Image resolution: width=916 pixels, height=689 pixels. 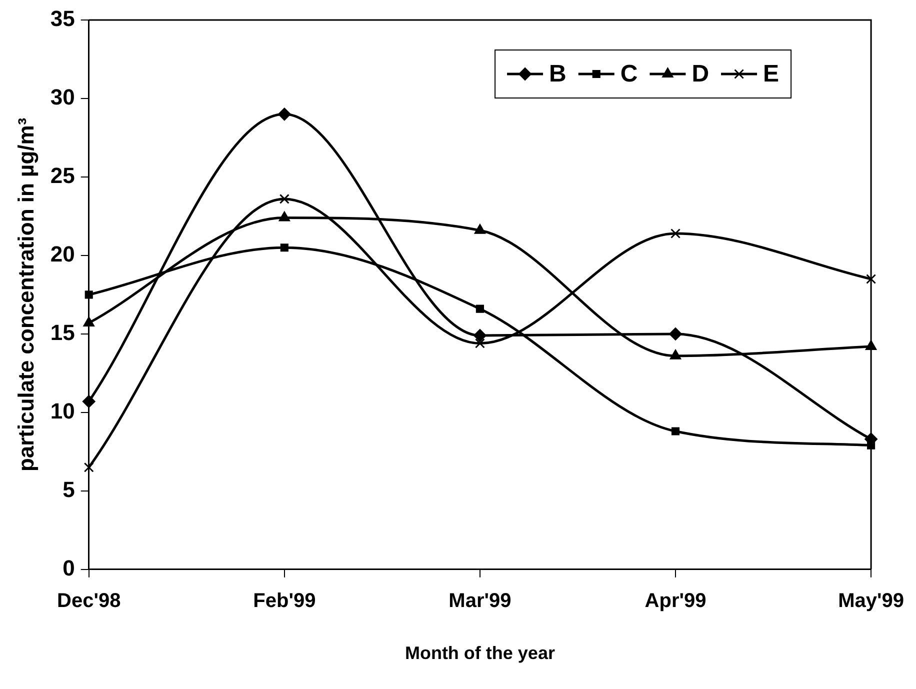 I want to click on legend-label: D, so click(x=701, y=74).